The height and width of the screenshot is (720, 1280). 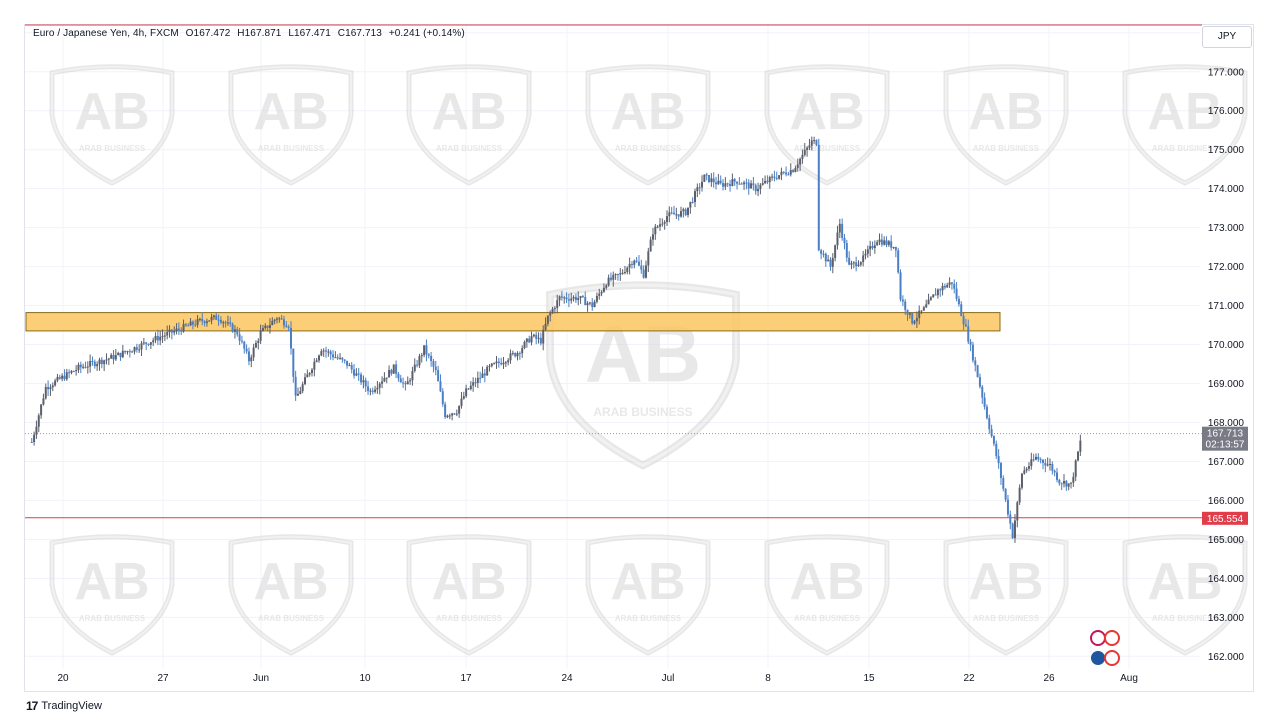 What do you see at coordinates (1227, 37) in the screenshot?
I see `currency-button: JPY` at bounding box center [1227, 37].